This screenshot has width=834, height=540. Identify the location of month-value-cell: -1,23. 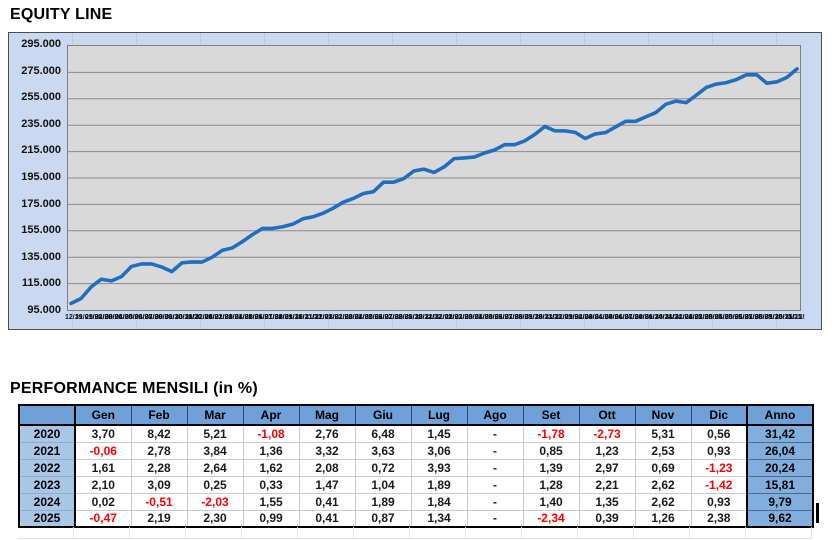
(719, 467).